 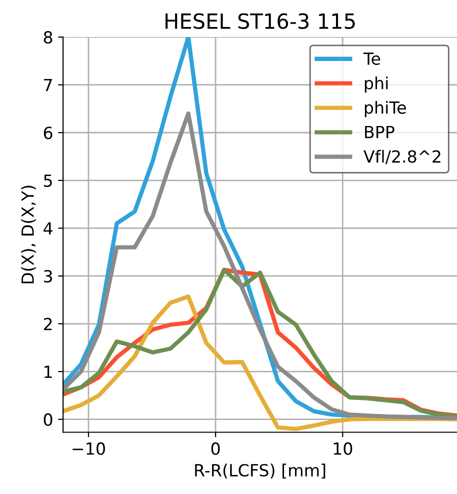 I want to click on legend-label: BPP, so click(x=379, y=132).